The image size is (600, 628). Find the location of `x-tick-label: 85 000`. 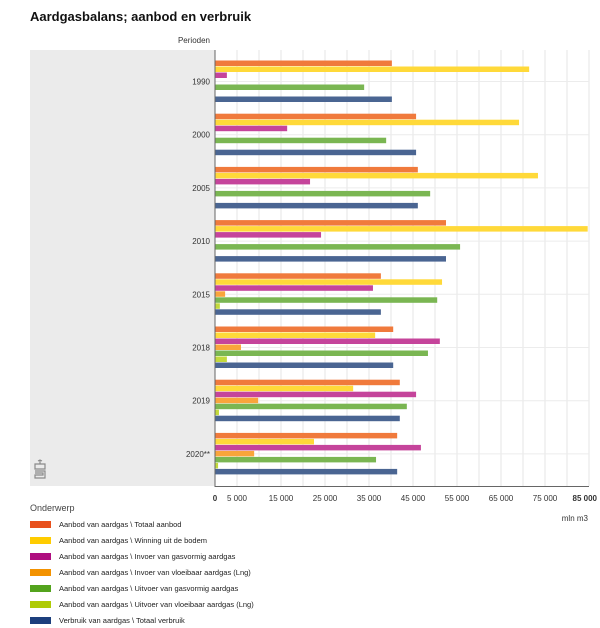

x-tick-label: 85 000 is located at coordinates (585, 498).